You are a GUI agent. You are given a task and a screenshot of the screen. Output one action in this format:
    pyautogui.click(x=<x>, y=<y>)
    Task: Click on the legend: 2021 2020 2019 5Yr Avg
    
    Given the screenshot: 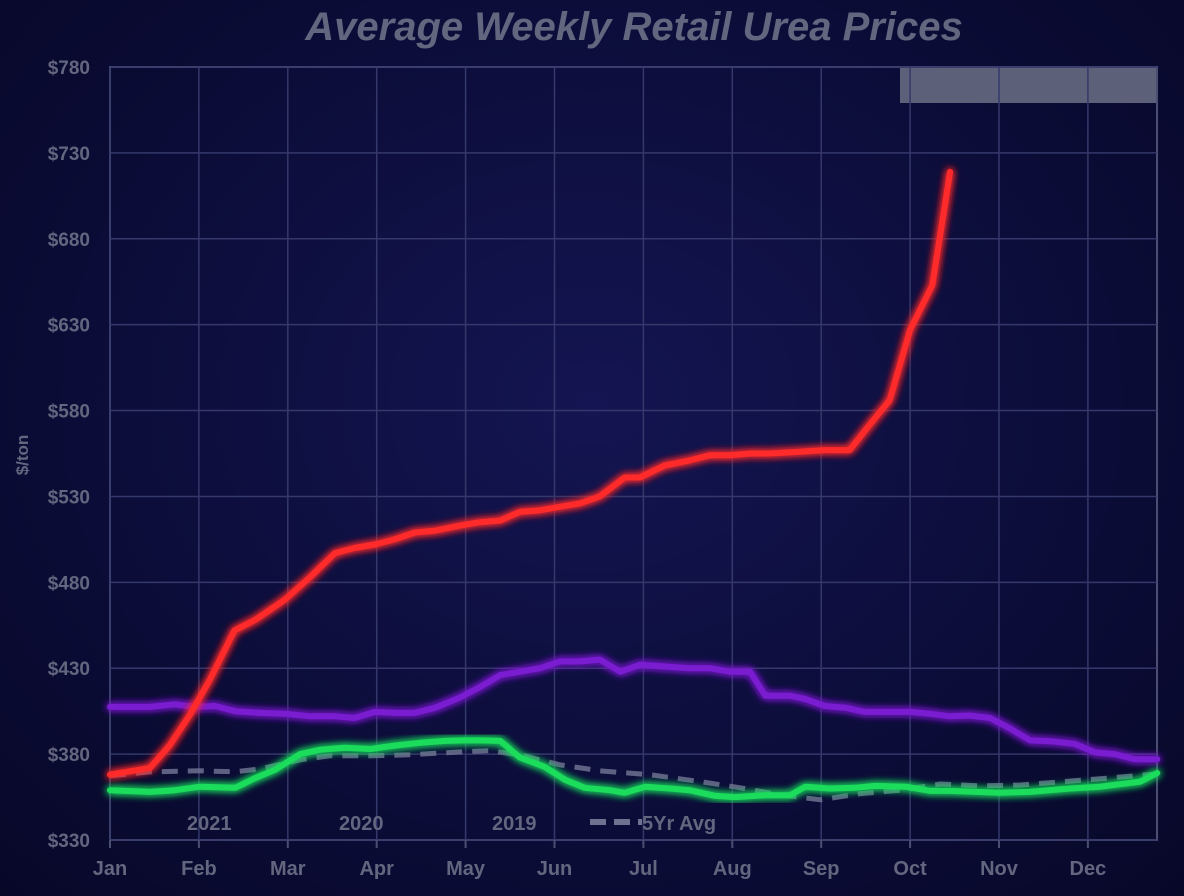 What is the action you would take?
    pyautogui.click(x=424, y=824)
    